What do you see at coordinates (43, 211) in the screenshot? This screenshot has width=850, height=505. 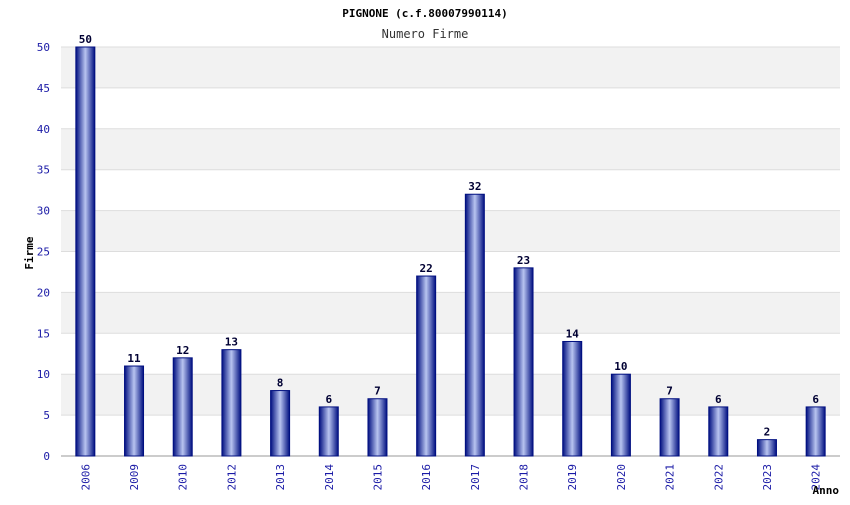 I see `y-tick-label: 30` at bounding box center [43, 211].